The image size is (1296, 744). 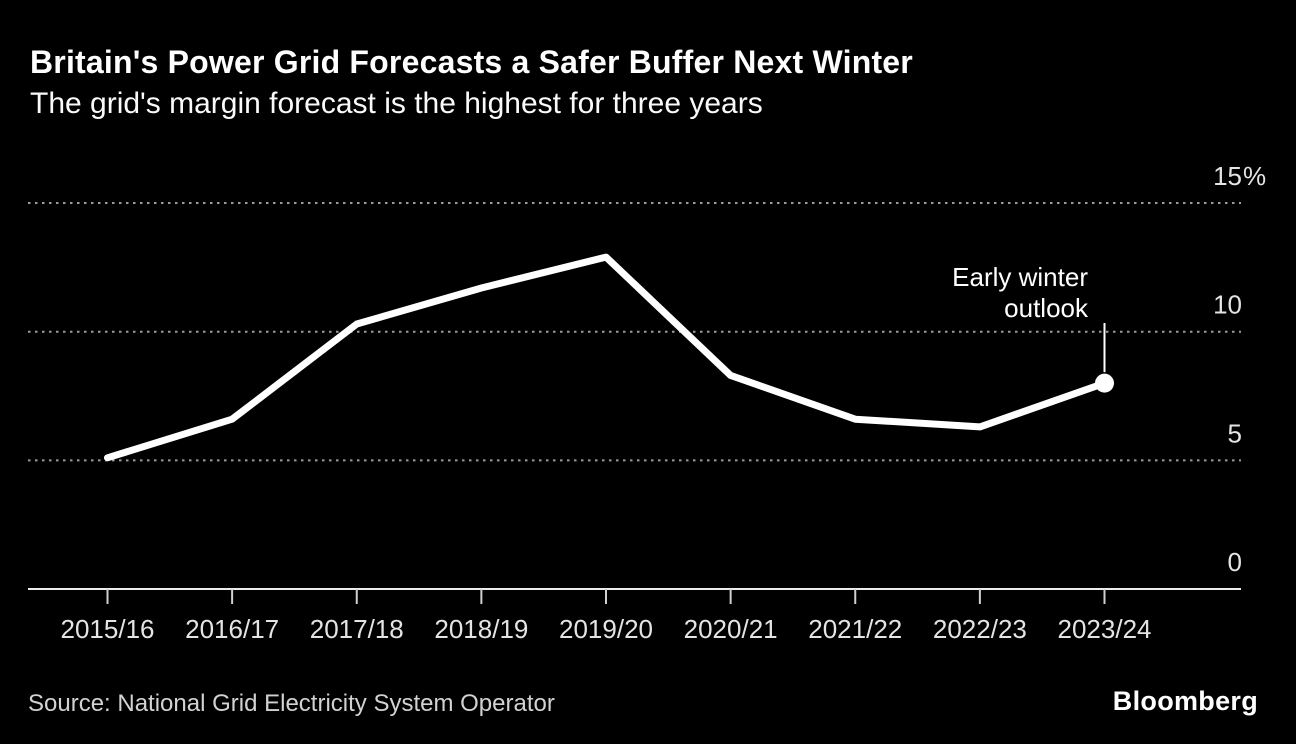 I want to click on y-tick-label-10: 10, so click(x=1227, y=305).